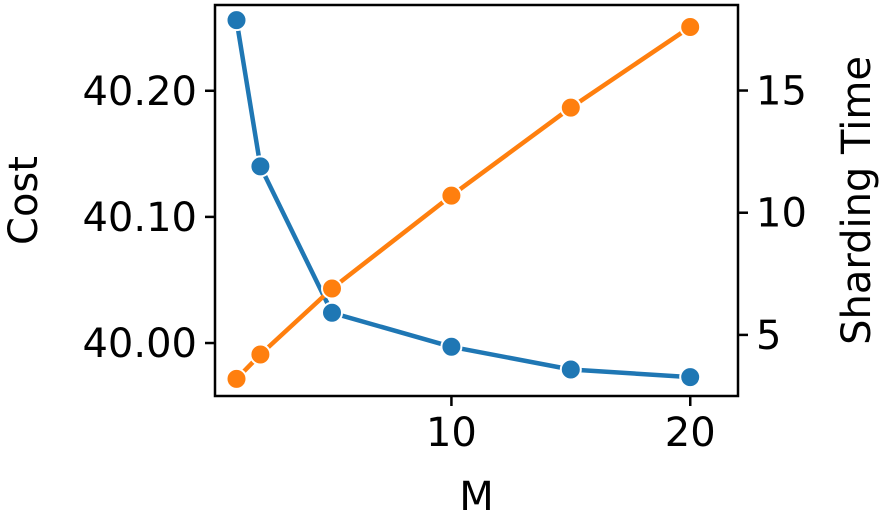  I want to click on y-left-tick-label-1: 40.00, so click(139, 344).